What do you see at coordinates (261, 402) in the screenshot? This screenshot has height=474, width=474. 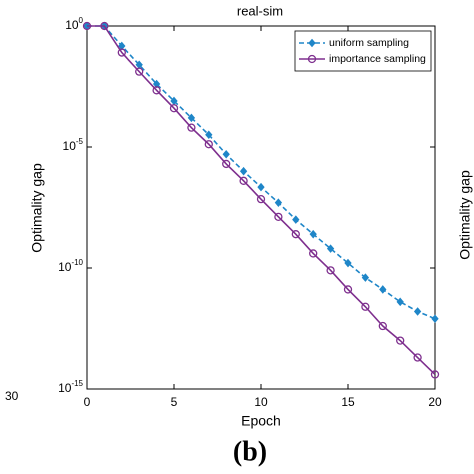 I see `x-tick-label: 10` at bounding box center [261, 402].